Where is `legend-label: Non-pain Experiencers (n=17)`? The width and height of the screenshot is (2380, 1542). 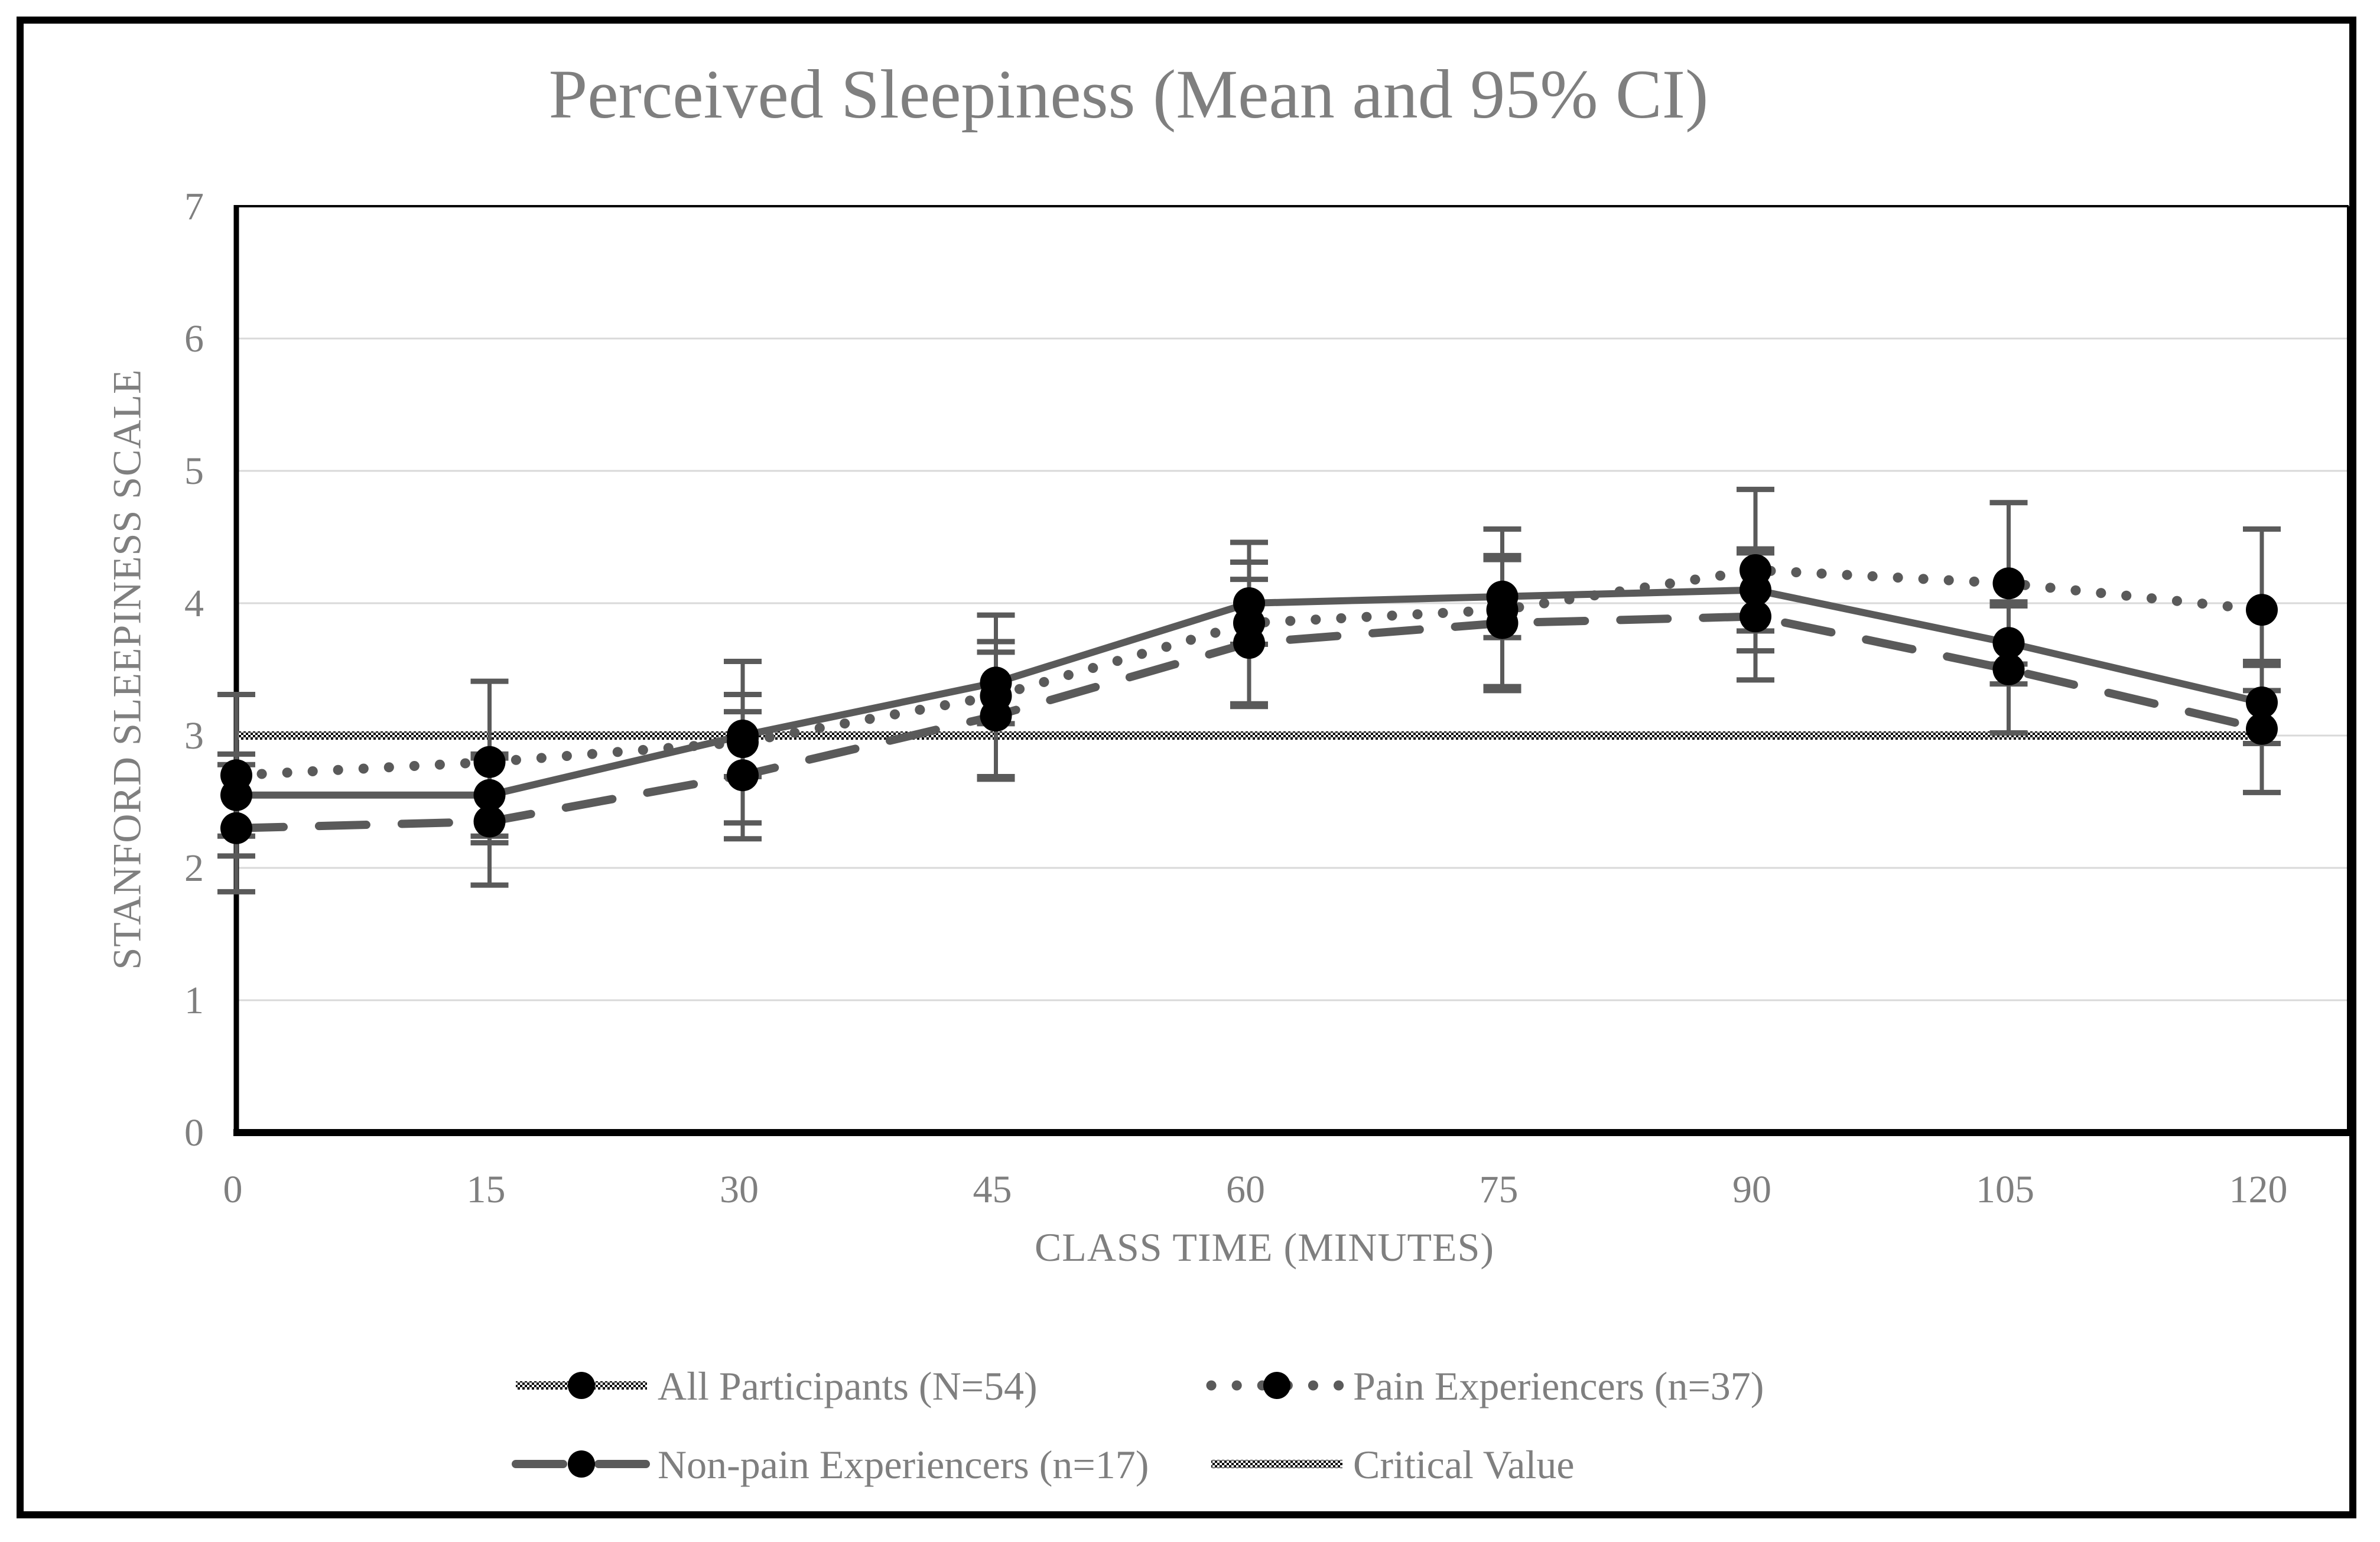
legend-label: Non-pain Experiencers (n=17) is located at coordinates (903, 1464).